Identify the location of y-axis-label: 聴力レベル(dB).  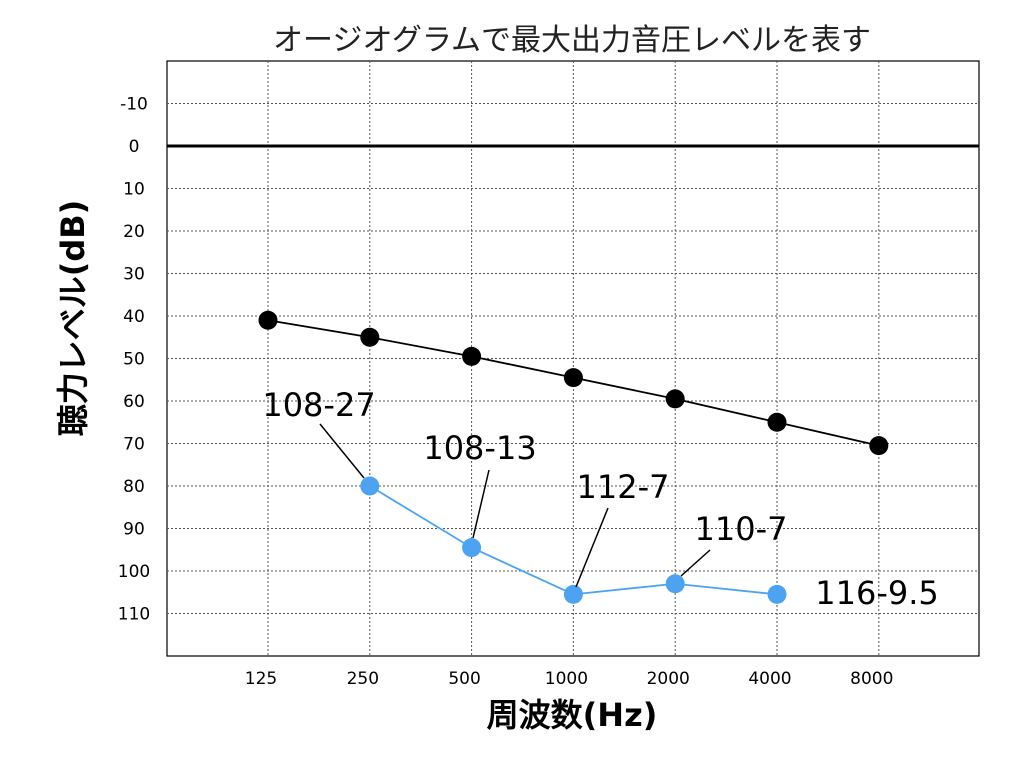
(73, 318).